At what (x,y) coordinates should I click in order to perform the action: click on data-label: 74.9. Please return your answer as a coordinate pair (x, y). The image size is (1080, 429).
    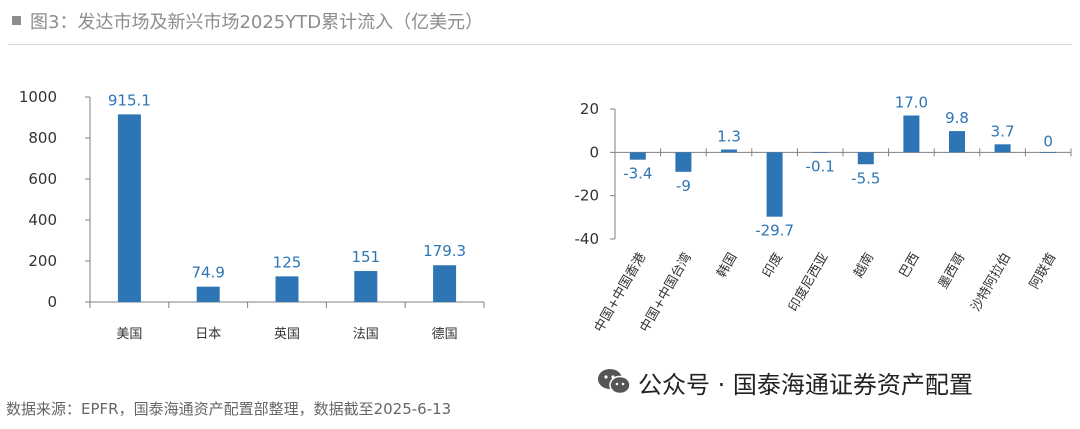
    Looking at the image, I should click on (207, 273).